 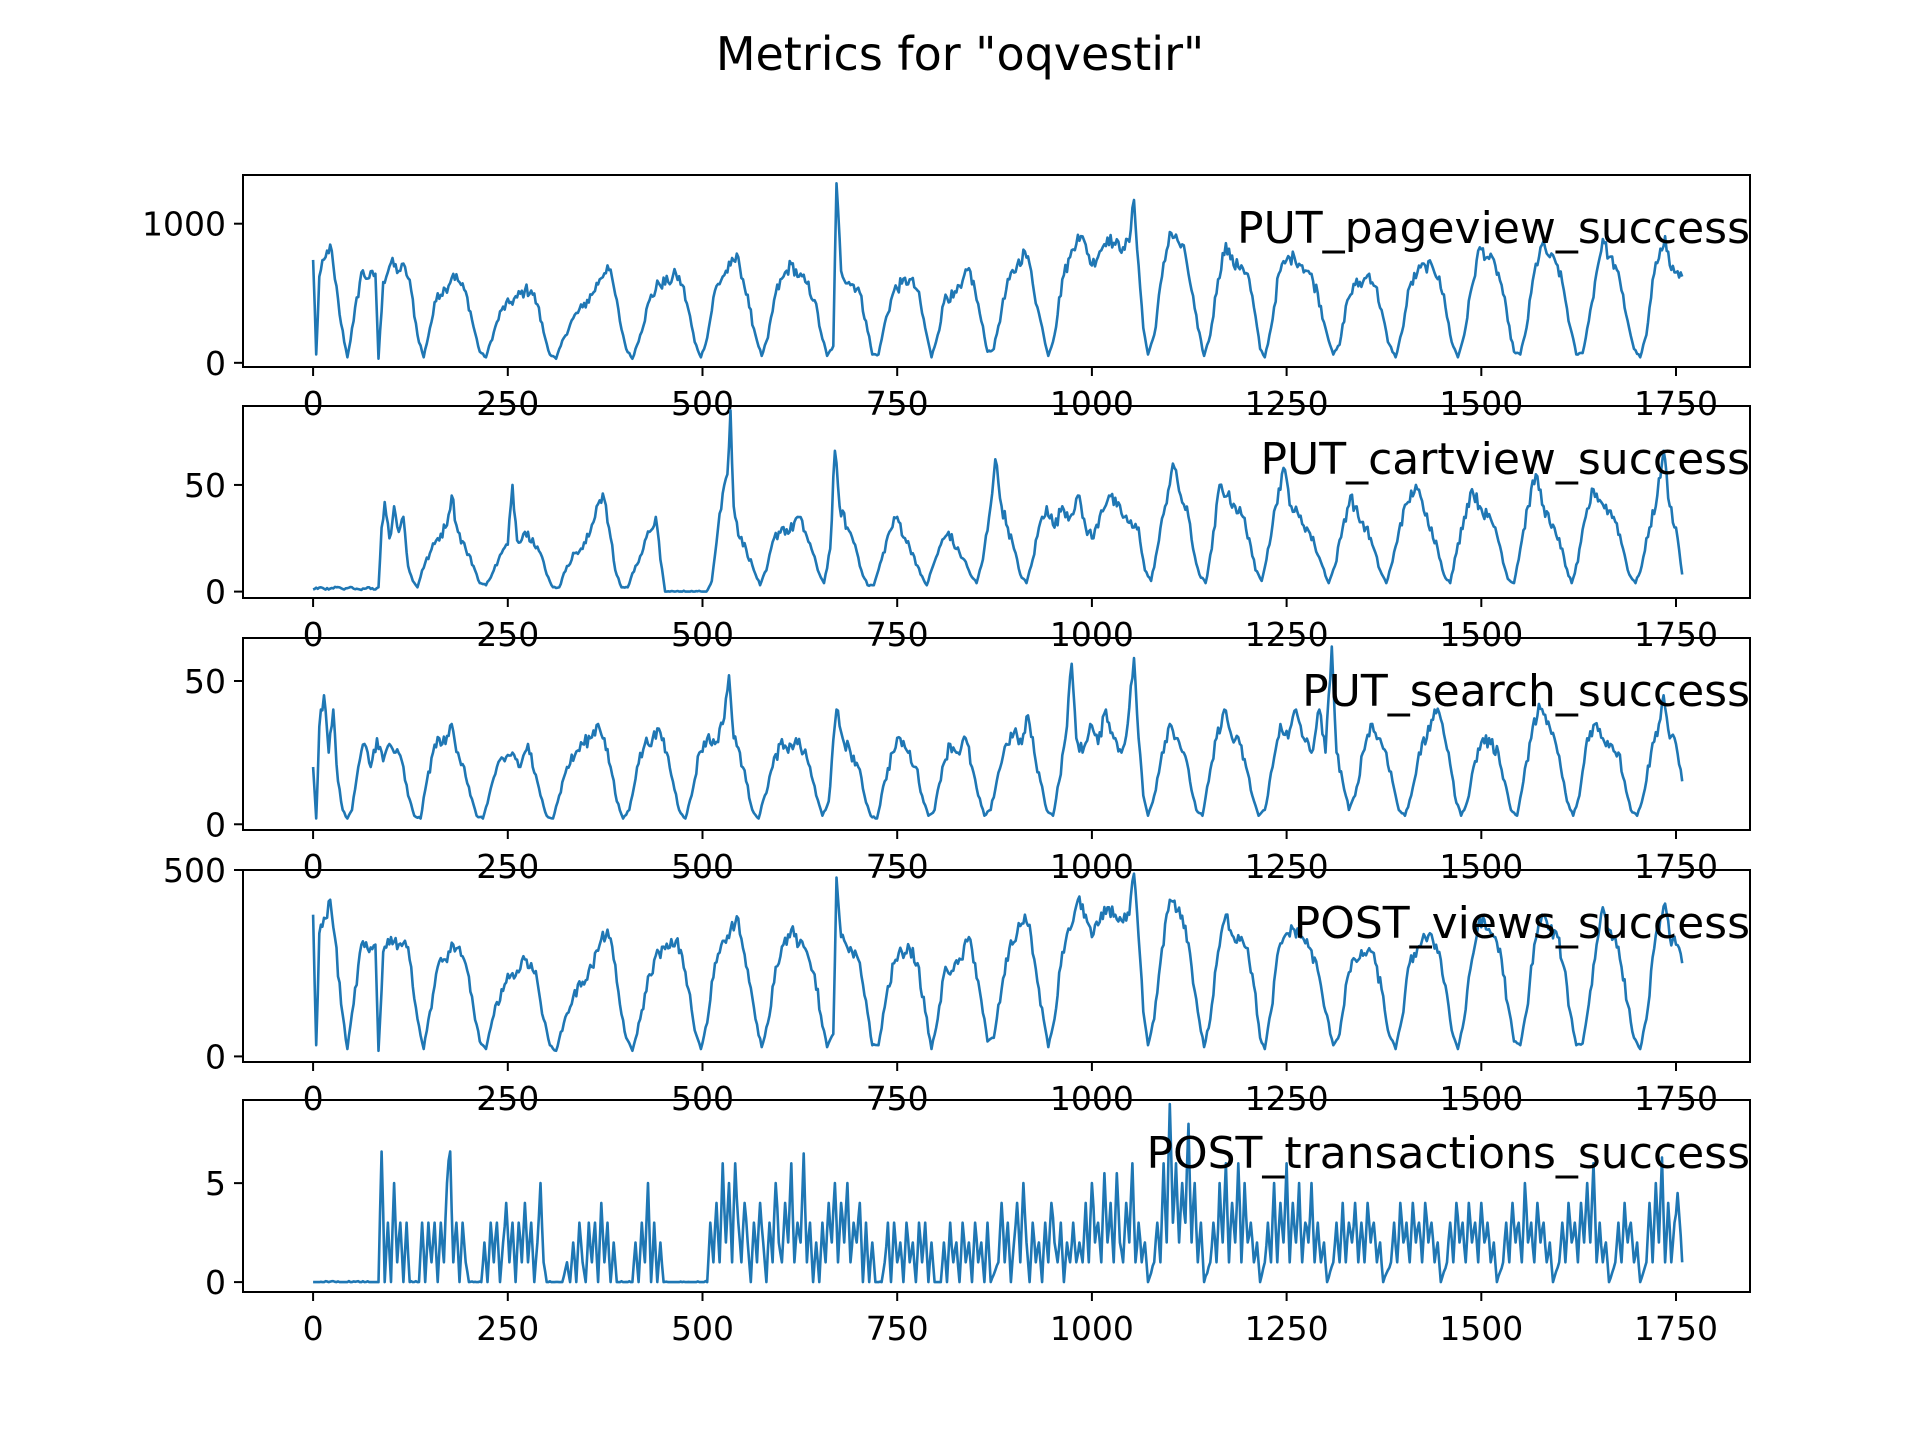 I want to click on chart-title: Metrics for "oqvestir", so click(x=960, y=54).